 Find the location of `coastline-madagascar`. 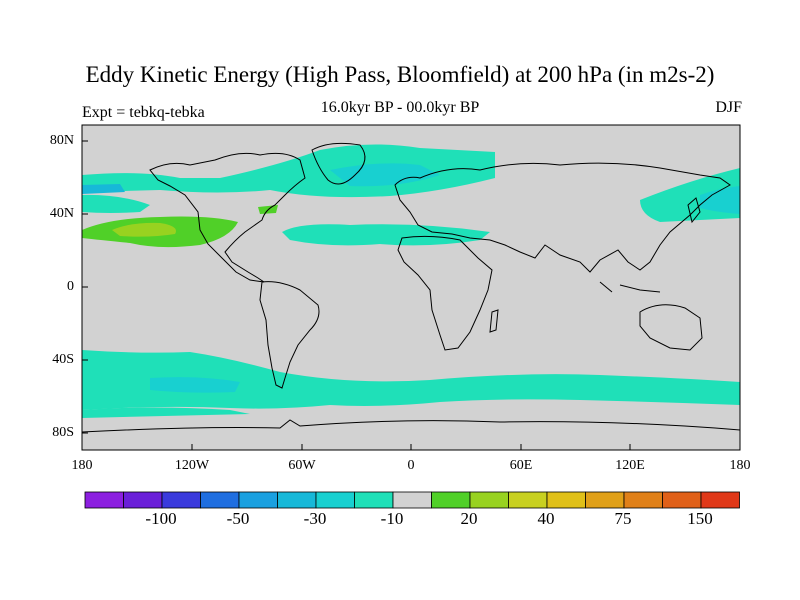

coastline-madagascar is located at coordinates (494, 321).